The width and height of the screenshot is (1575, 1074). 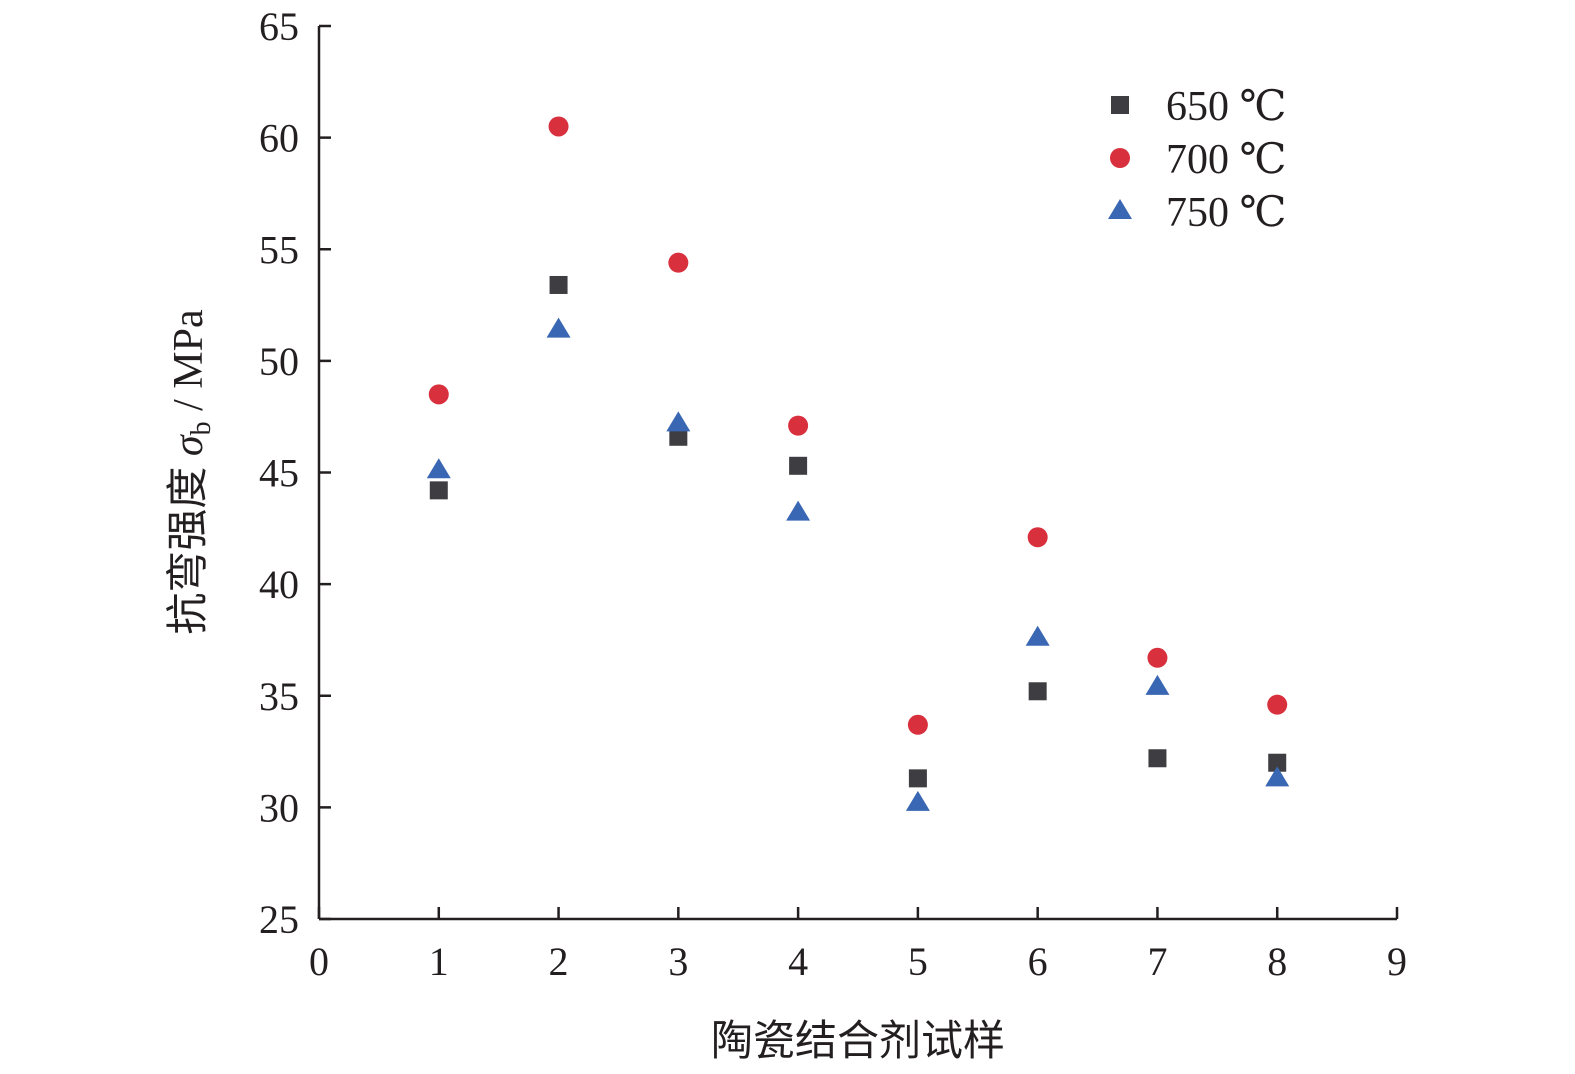 What do you see at coordinates (279, 807) in the screenshot?
I see `y-tick-label: 30` at bounding box center [279, 807].